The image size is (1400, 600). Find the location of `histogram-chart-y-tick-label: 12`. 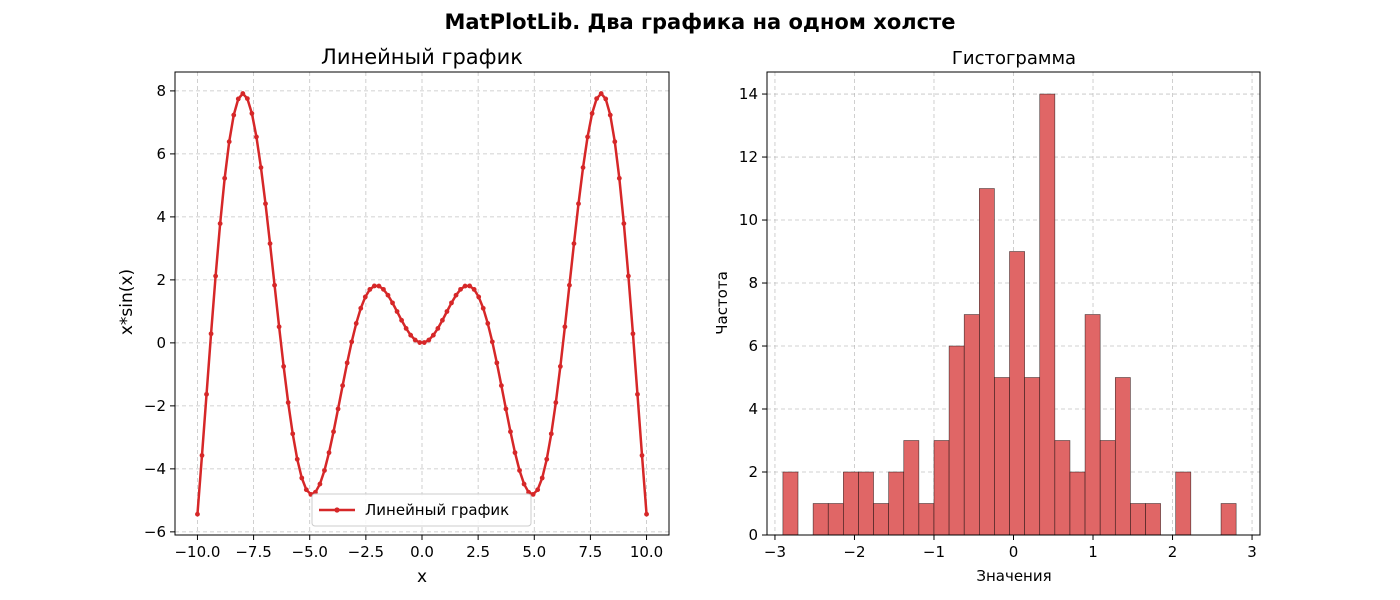

histogram-chart-y-tick-label: 12 is located at coordinates (748, 157).